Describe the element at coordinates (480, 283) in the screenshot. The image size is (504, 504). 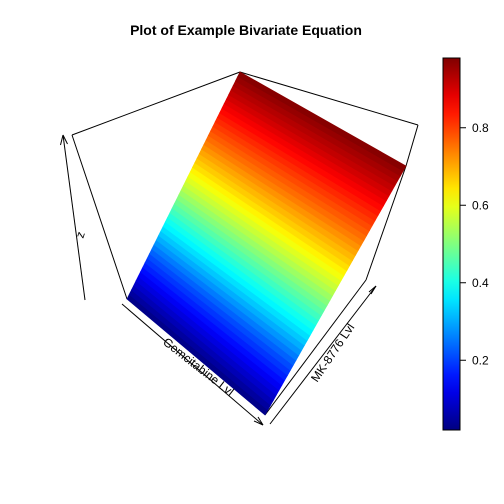
I see `colorbar-tick-label: 0.4` at that location.